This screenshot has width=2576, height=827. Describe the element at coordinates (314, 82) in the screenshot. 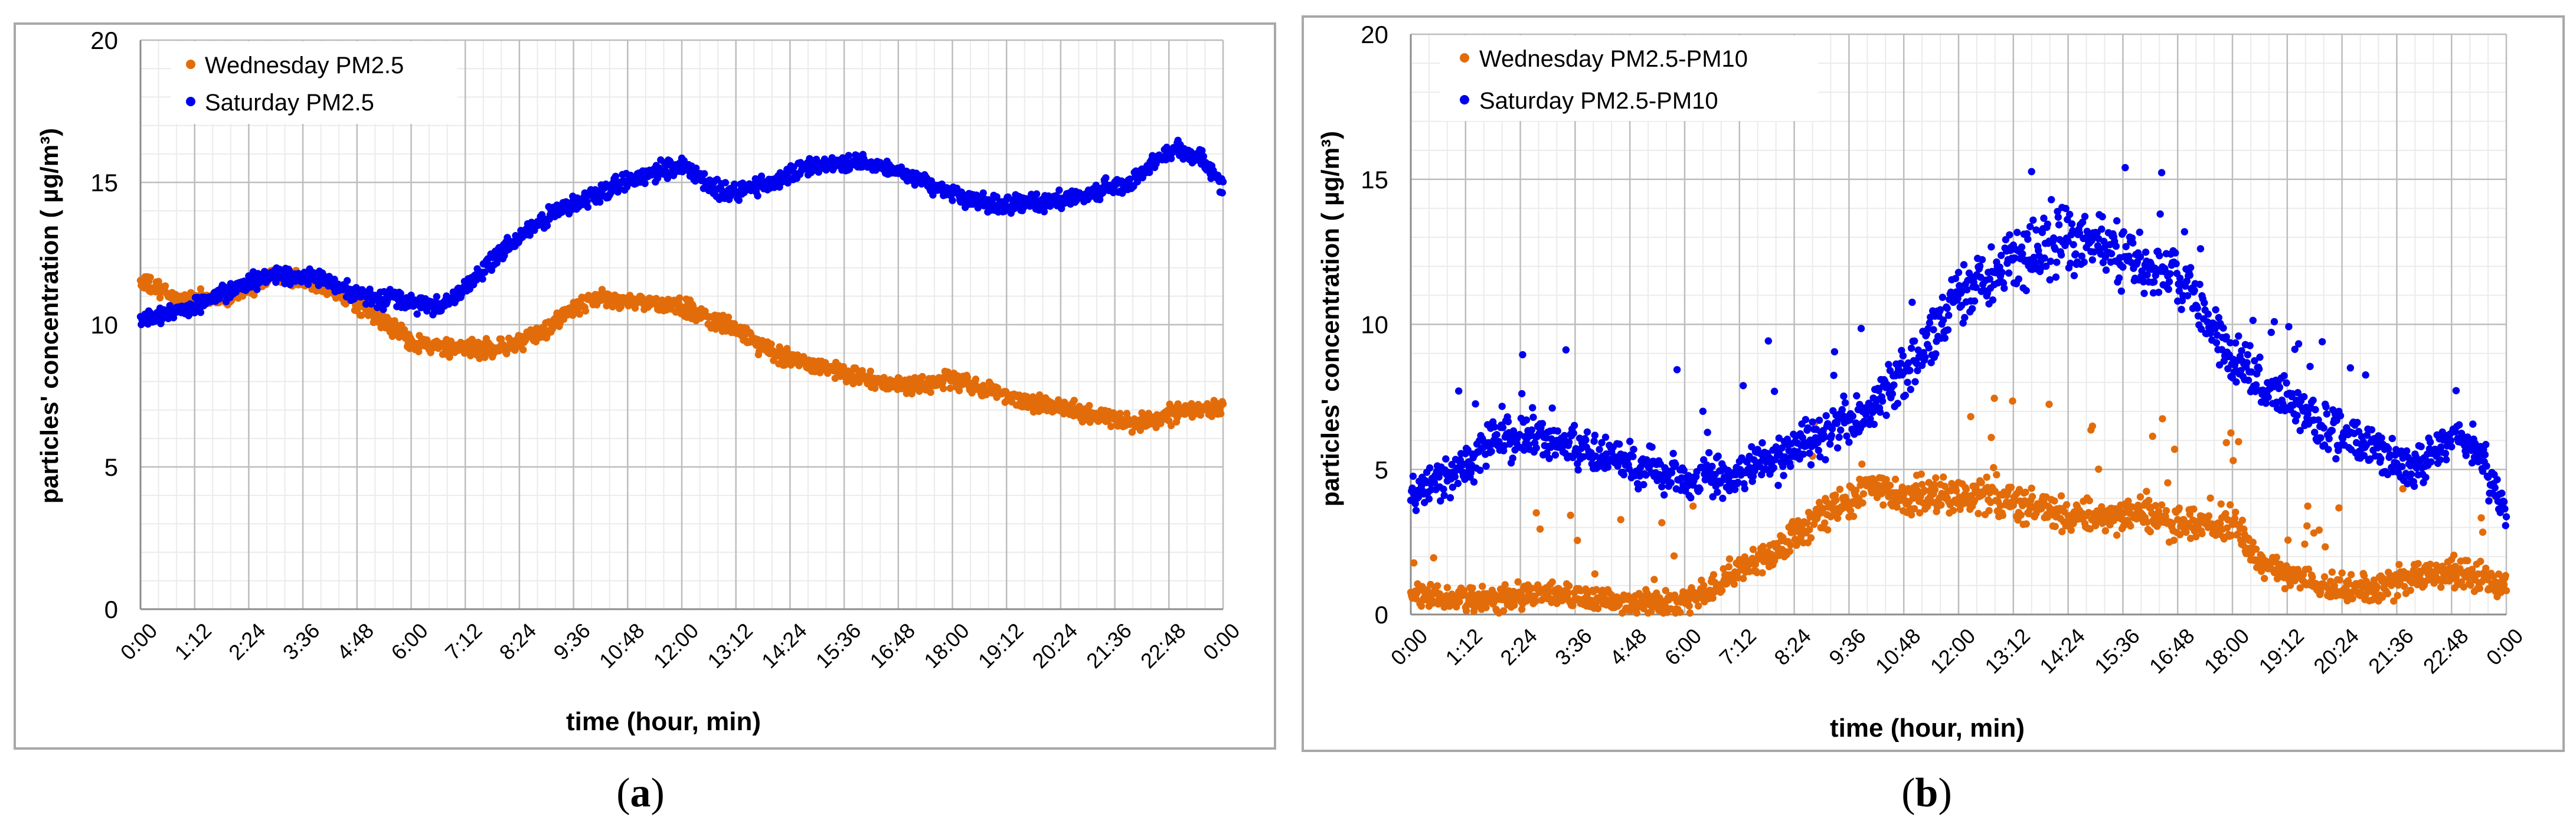

I see `panel-a-legend-box` at that location.